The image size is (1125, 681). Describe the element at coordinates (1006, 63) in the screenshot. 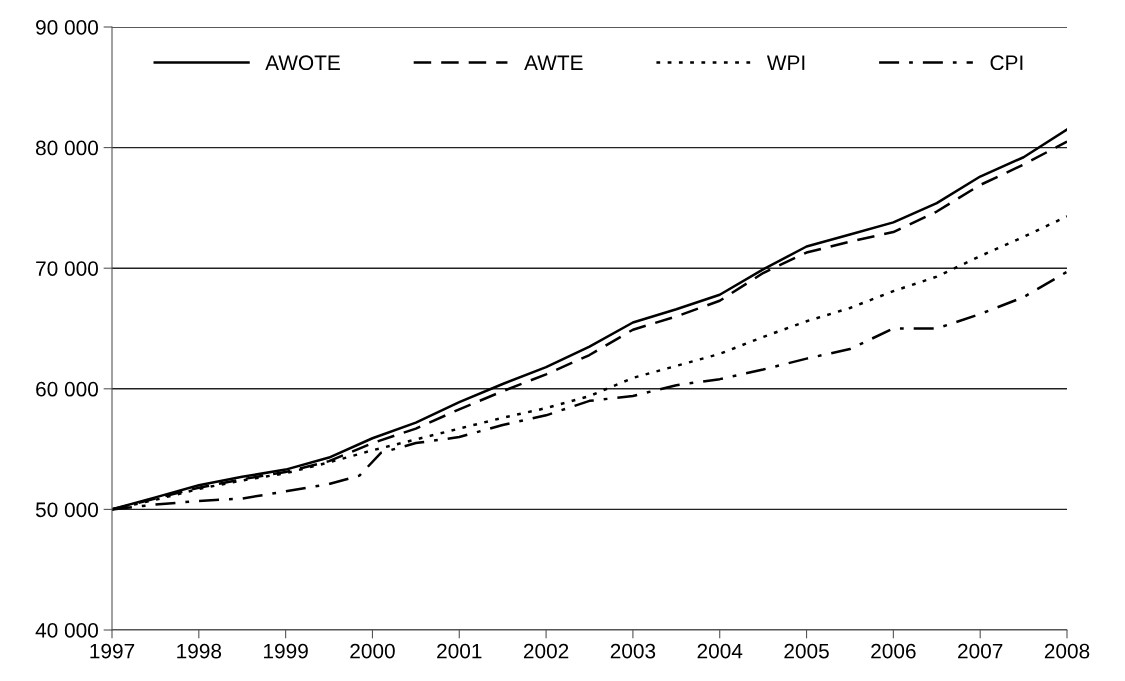

I see `legend-label: CPI` at that location.